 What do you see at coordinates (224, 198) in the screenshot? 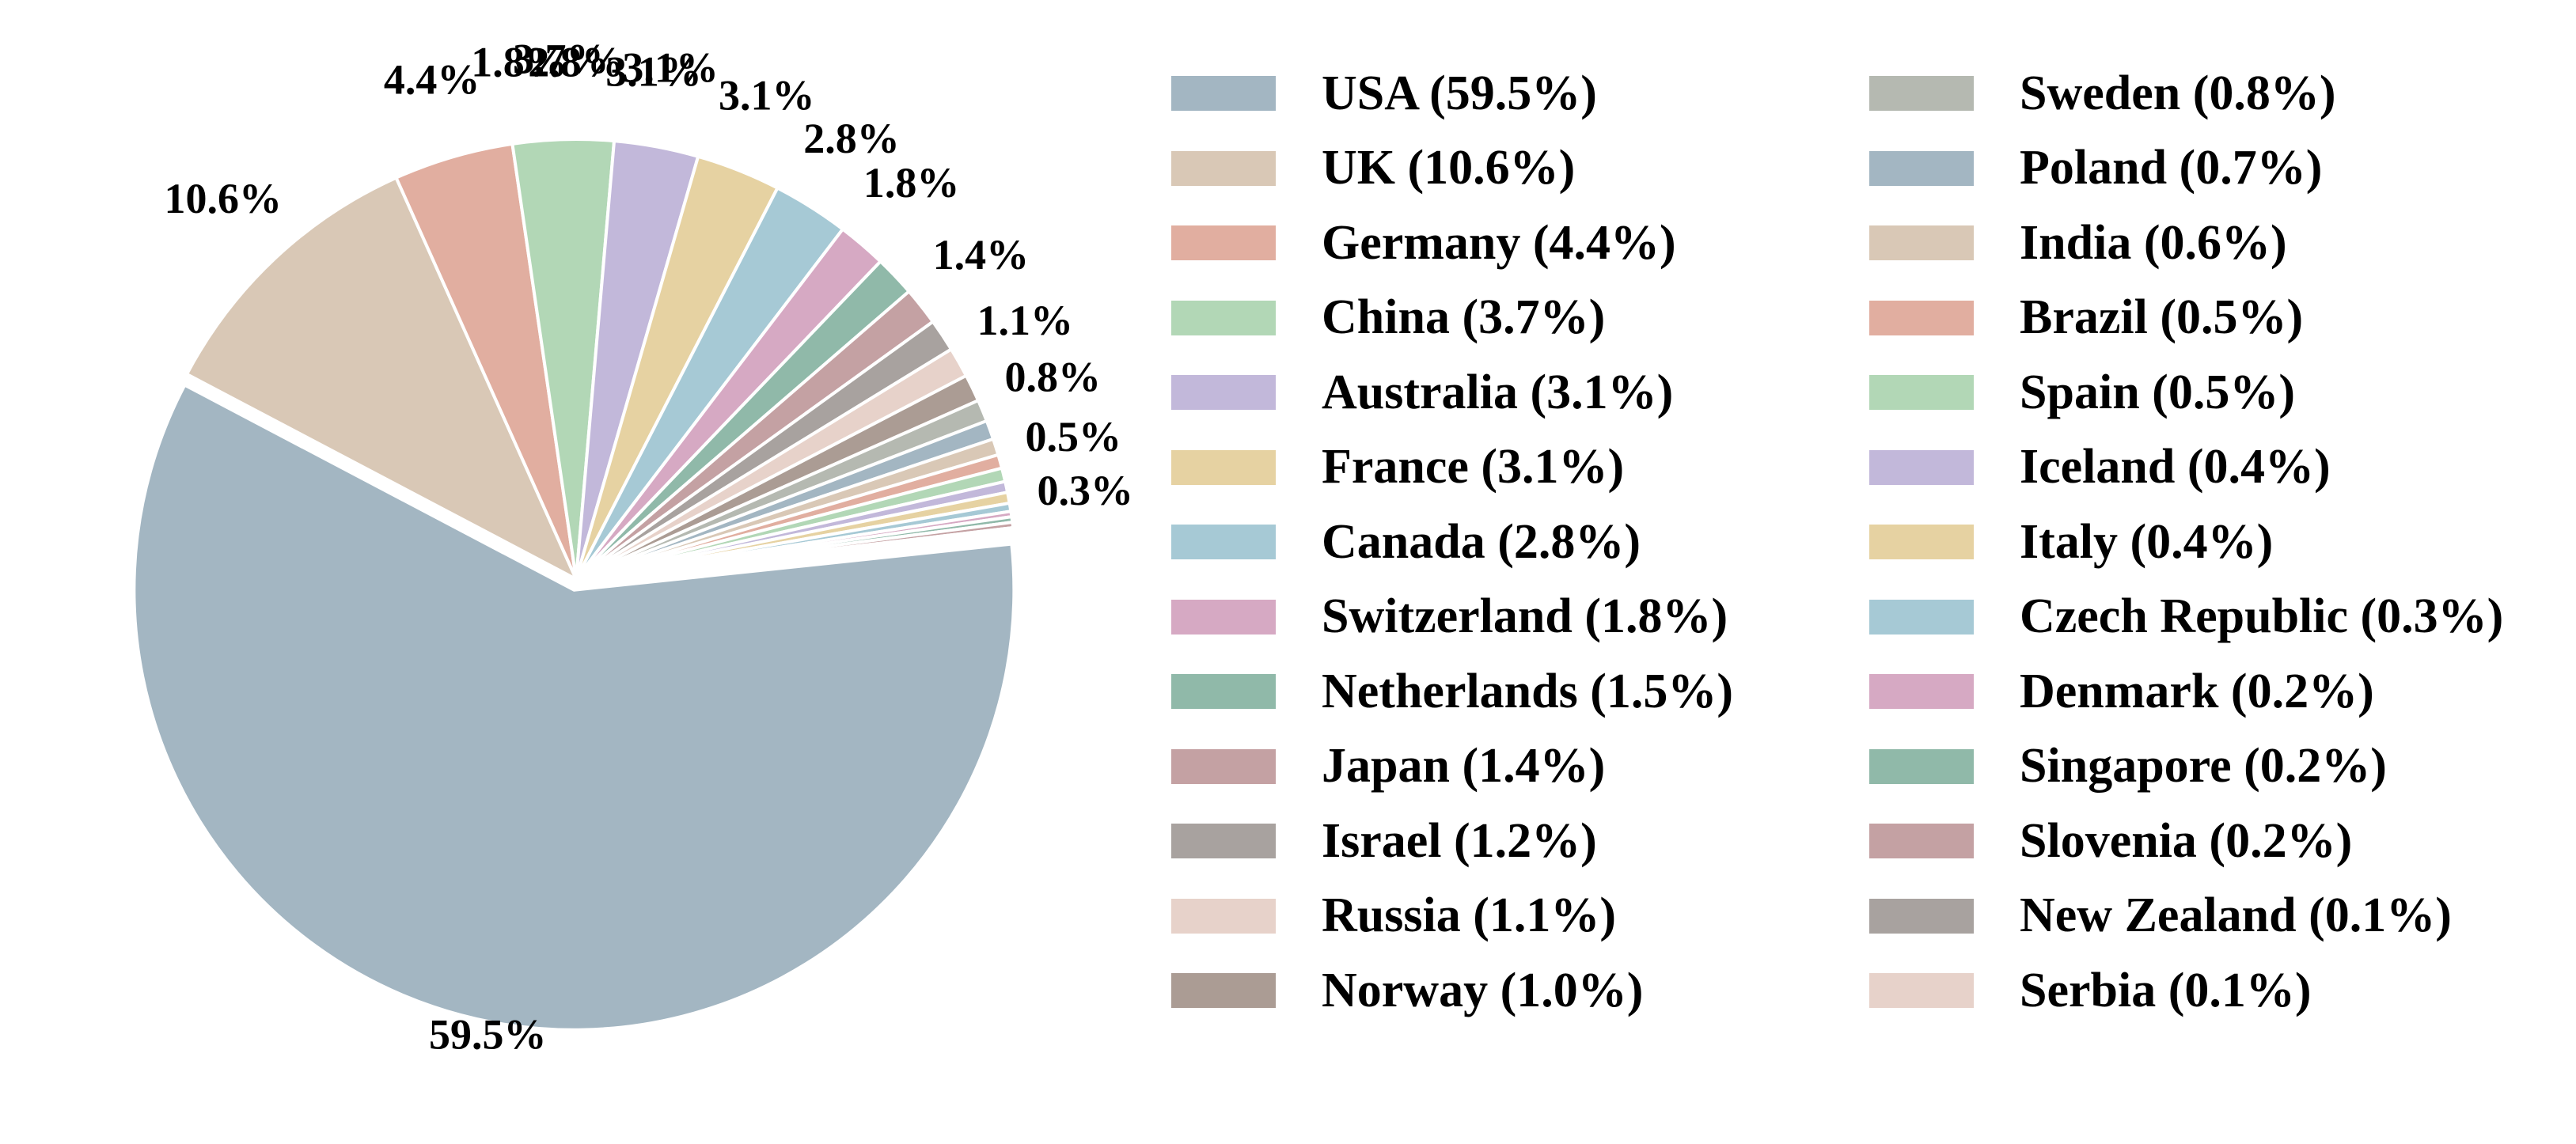
I see `pct-label-uk: 10.6%` at bounding box center [224, 198].